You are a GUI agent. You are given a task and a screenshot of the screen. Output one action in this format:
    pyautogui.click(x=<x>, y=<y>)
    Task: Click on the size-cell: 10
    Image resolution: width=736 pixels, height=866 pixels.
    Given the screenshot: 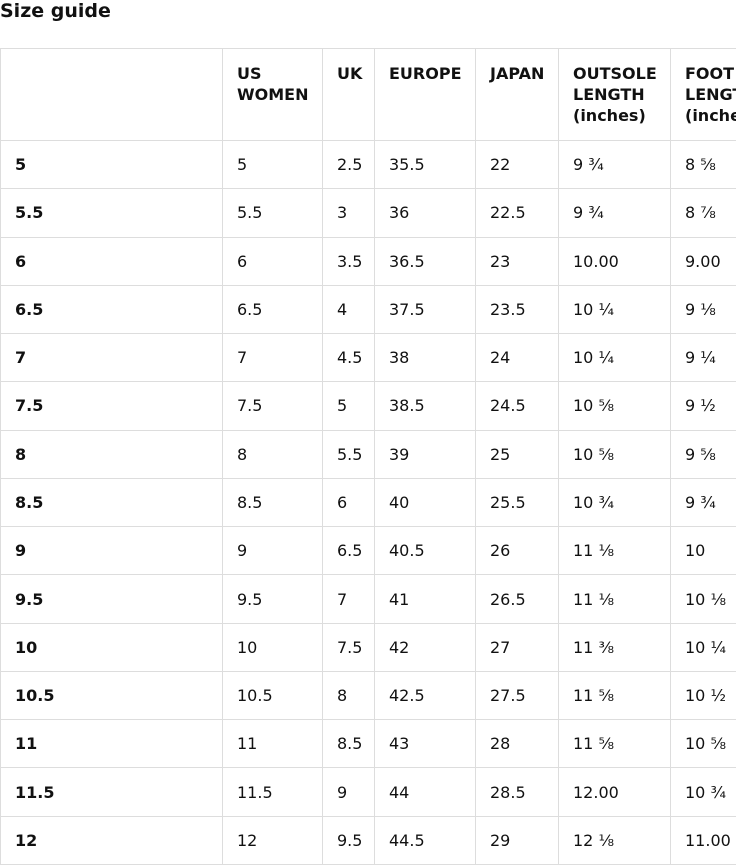 What is the action you would take?
    pyautogui.click(x=111, y=647)
    